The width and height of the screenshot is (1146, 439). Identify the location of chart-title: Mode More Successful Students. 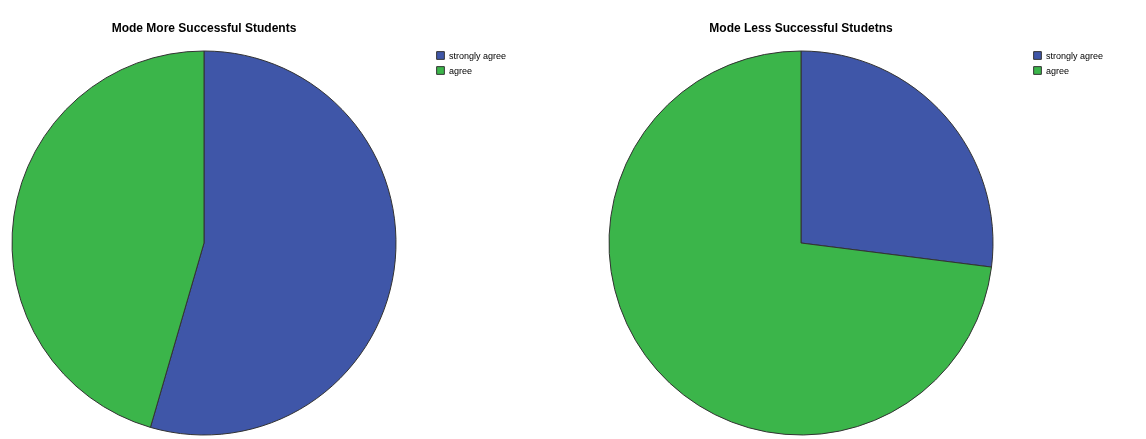
(204, 28).